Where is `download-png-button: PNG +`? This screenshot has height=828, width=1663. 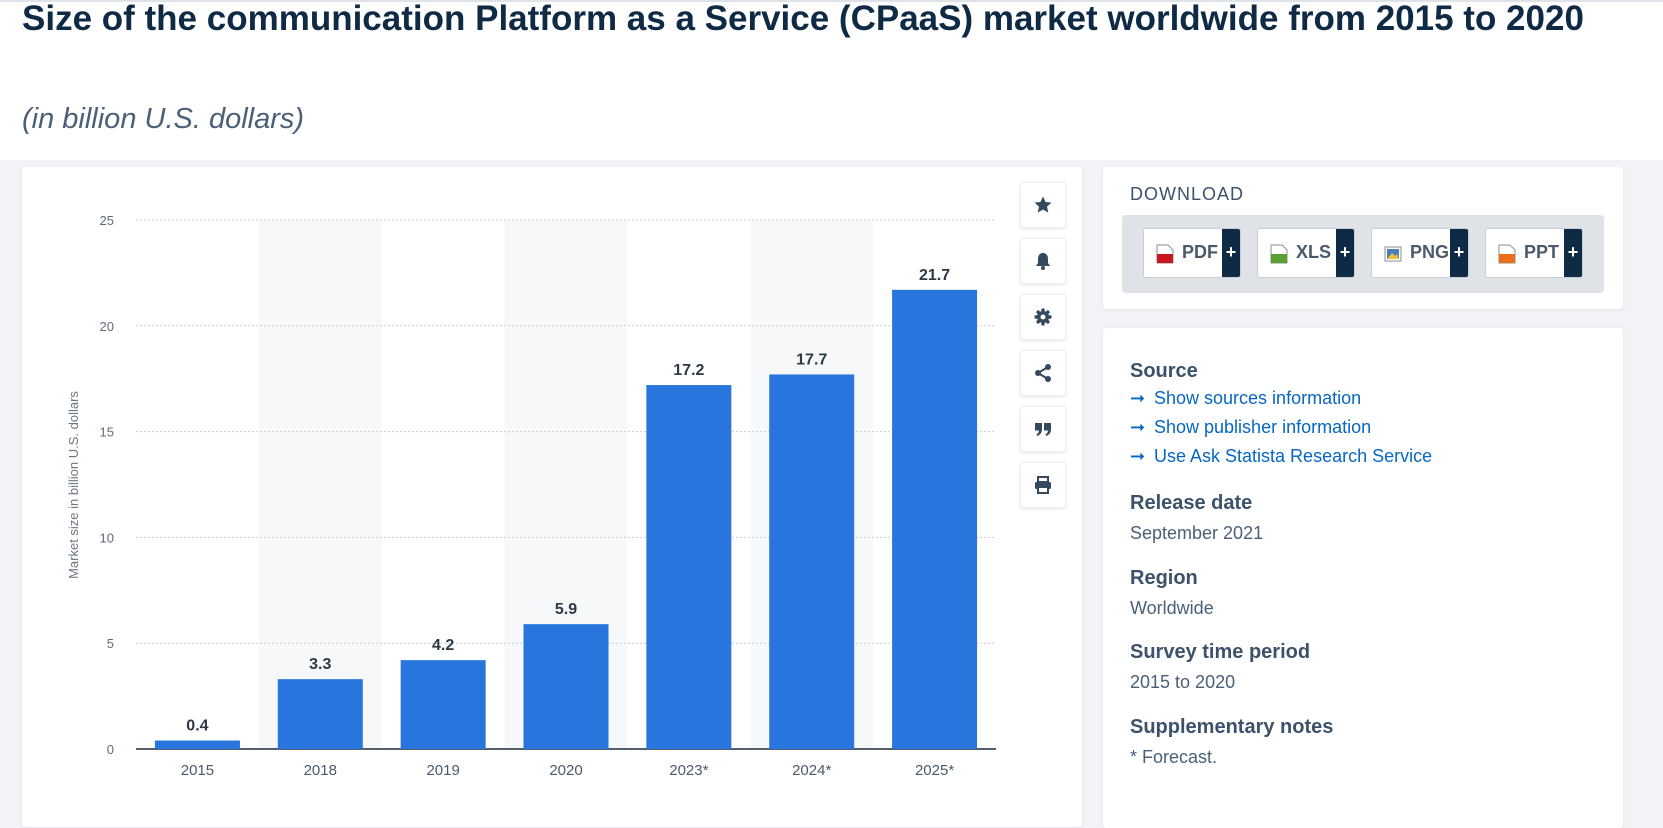
download-png-button: PNG + is located at coordinates (1420, 253).